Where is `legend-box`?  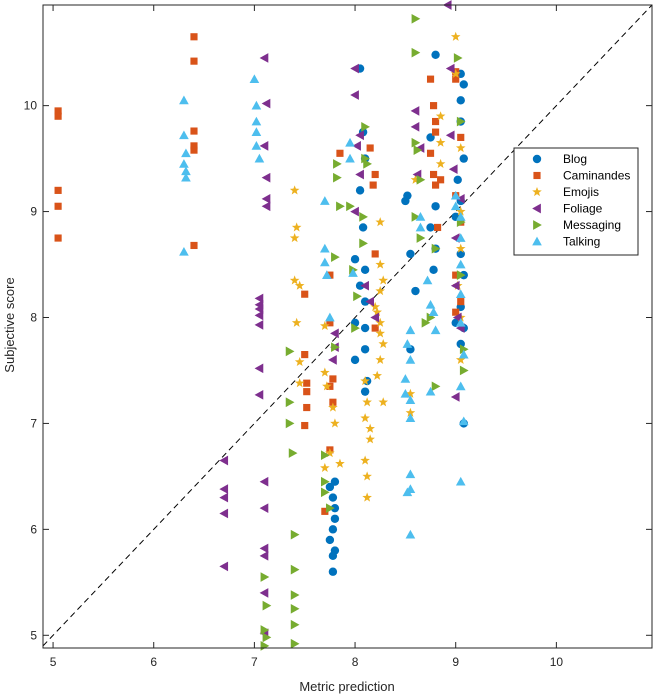 legend-box is located at coordinates (576, 201).